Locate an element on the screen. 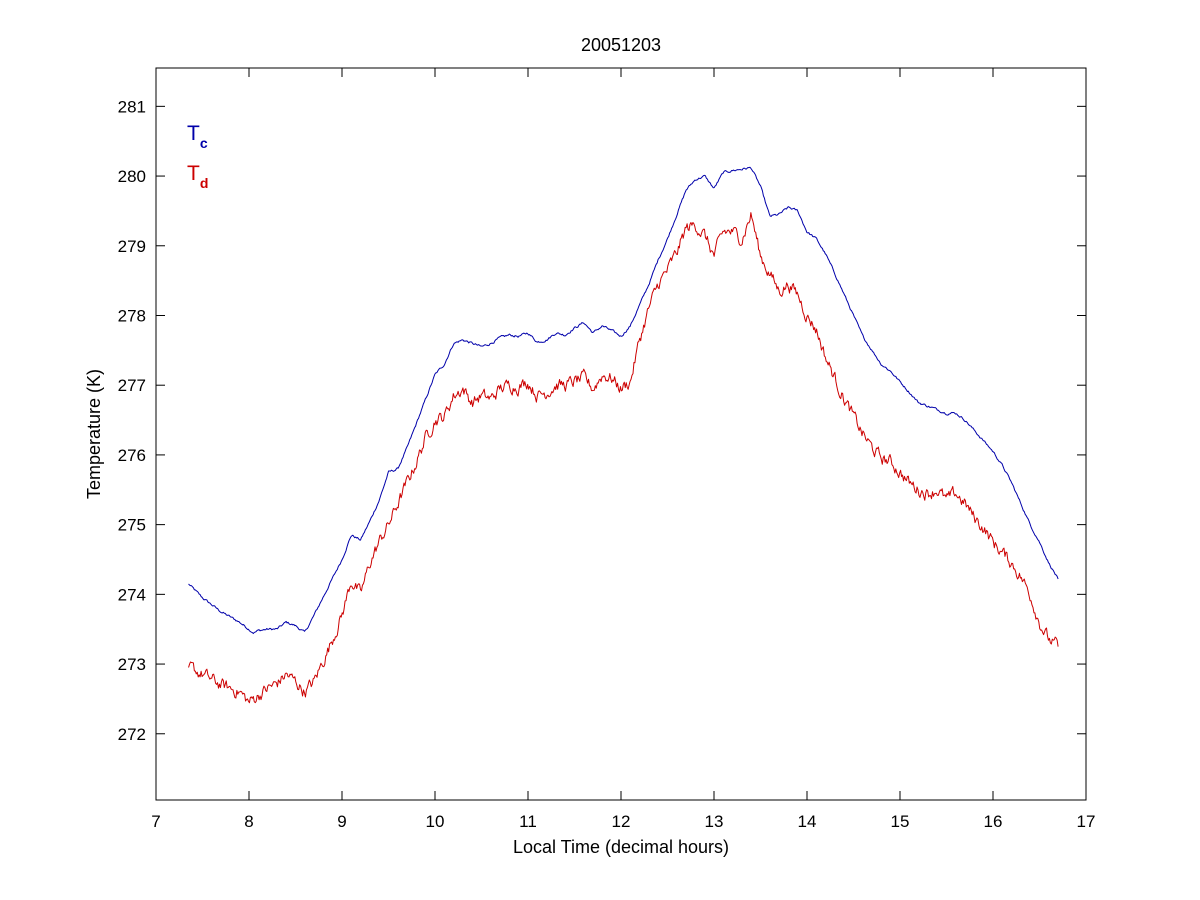 The height and width of the screenshot is (900, 1200). y-tick-label: 277 is located at coordinates (132, 385).